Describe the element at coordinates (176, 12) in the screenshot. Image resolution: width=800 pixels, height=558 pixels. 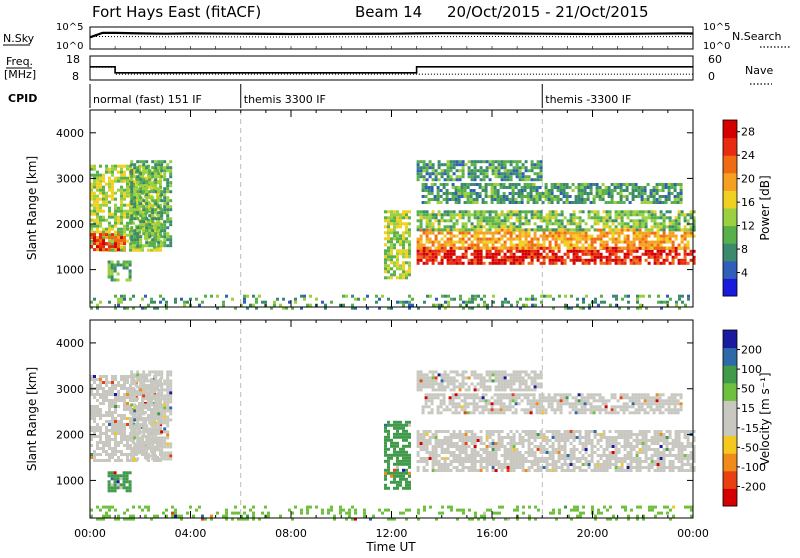
I see `radar-title: Fort Hays East (fitACF)` at that location.